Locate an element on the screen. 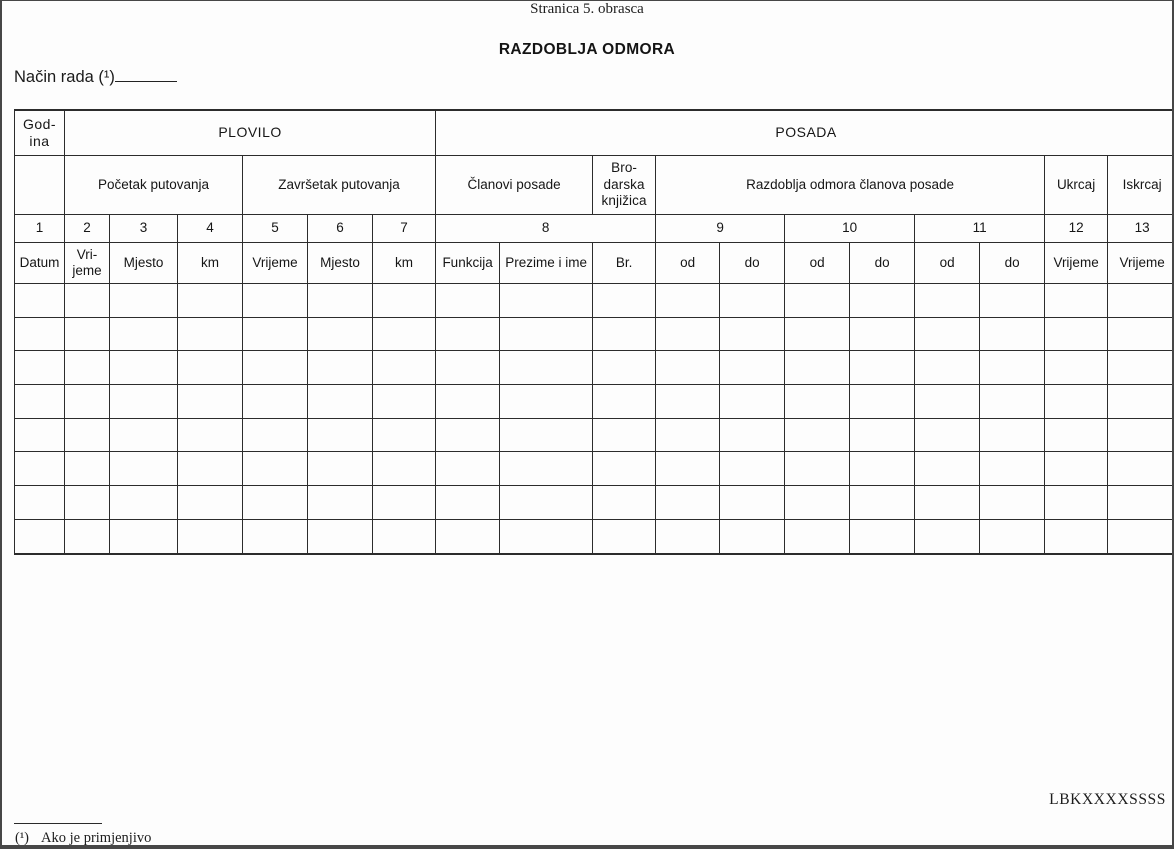 This screenshot has height=849, width=1174. col-label-place: Mjesto is located at coordinates (340, 263).